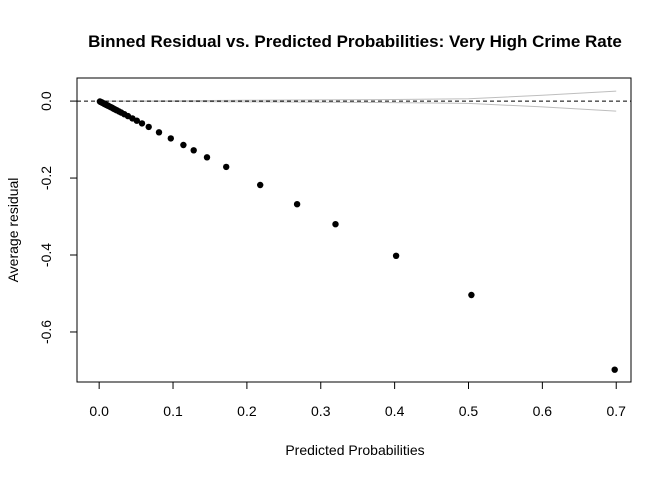 Image resolution: width=672 pixels, height=480 pixels. What do you see at coordinates (247, 411) in the screenshot?
I see `x-tick-label: 0.2` at bounding box center [247, 411].